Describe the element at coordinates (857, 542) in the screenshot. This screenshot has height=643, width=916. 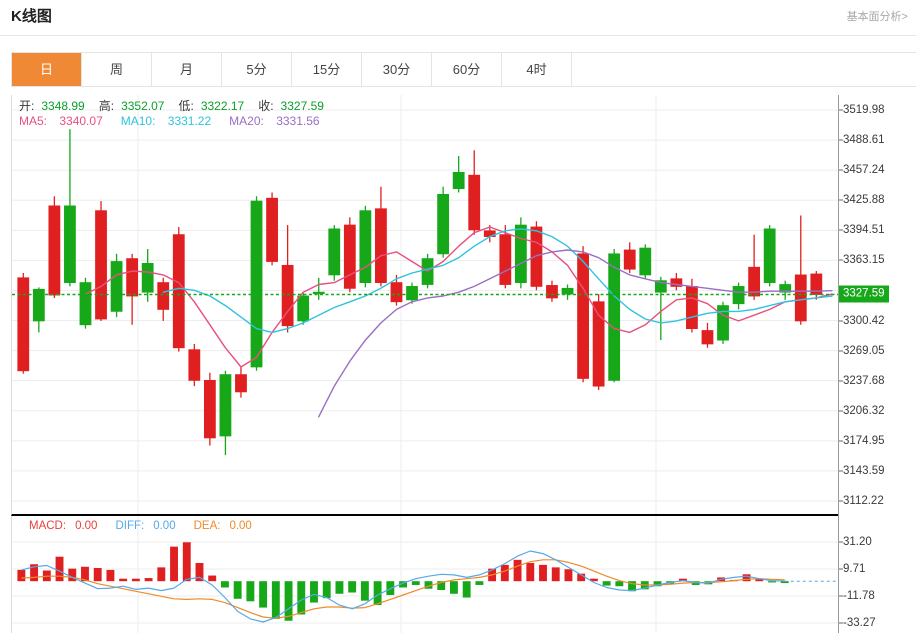
I see `macd-axis-label-0: 31.20` at that location.